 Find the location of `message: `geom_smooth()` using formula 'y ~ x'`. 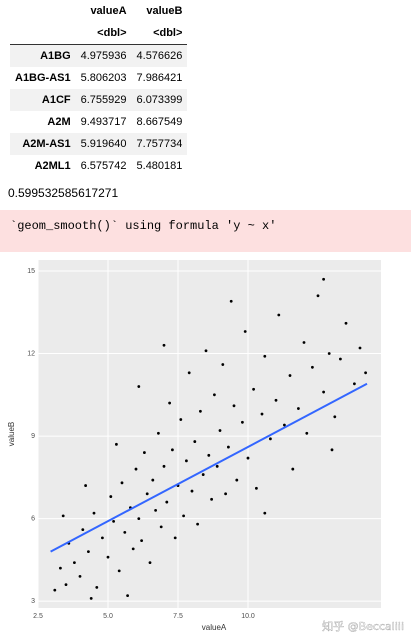

message: `geom_smooth()` using formula 'y ~ x' is located at coordinates (205, 231).